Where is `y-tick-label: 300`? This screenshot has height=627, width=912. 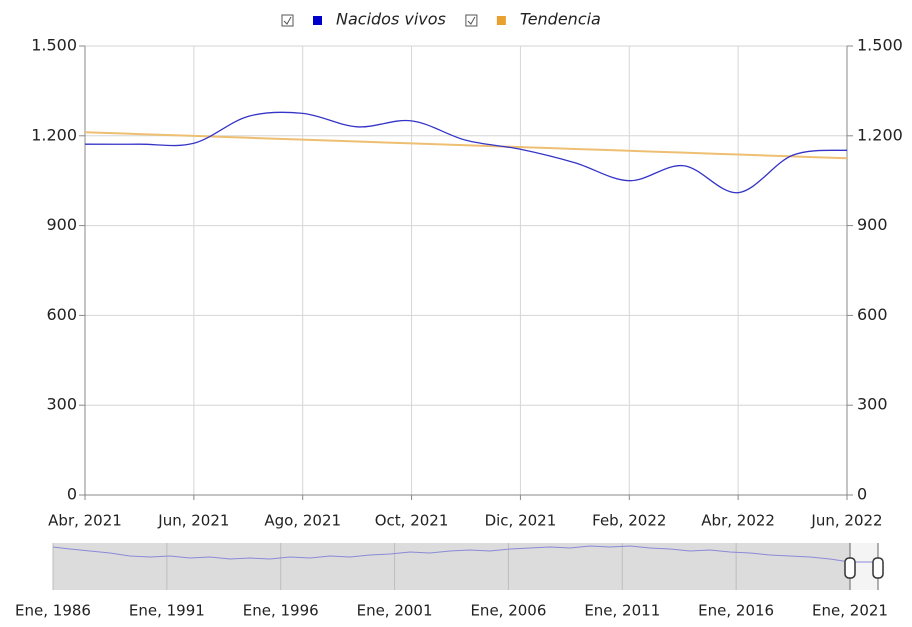 y-tick-label: 300 is located at coordinates (61, 404).